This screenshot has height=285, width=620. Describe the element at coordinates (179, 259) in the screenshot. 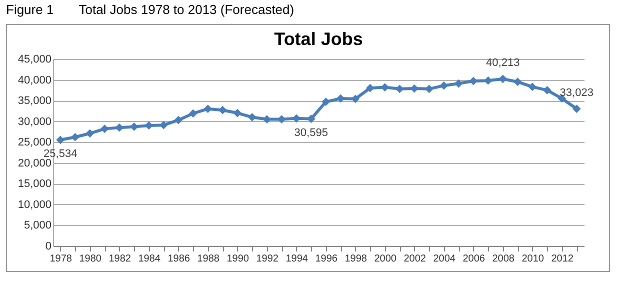

I see `x-tick-label: 1986` at that location.